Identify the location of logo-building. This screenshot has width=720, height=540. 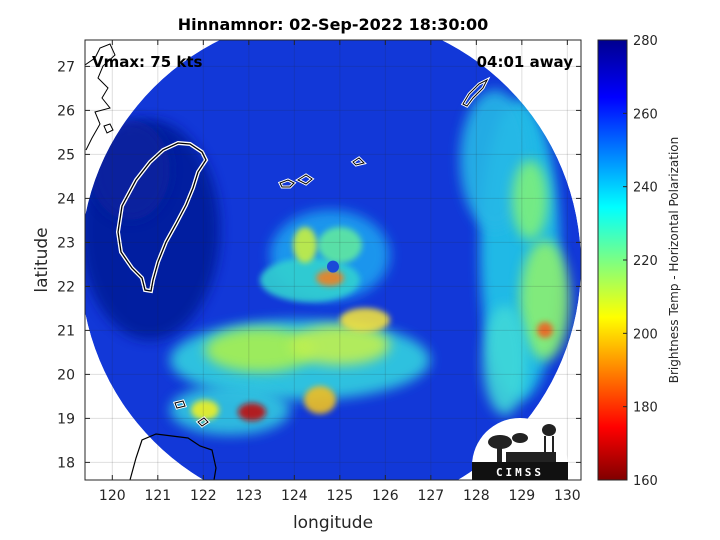
(531, 457).